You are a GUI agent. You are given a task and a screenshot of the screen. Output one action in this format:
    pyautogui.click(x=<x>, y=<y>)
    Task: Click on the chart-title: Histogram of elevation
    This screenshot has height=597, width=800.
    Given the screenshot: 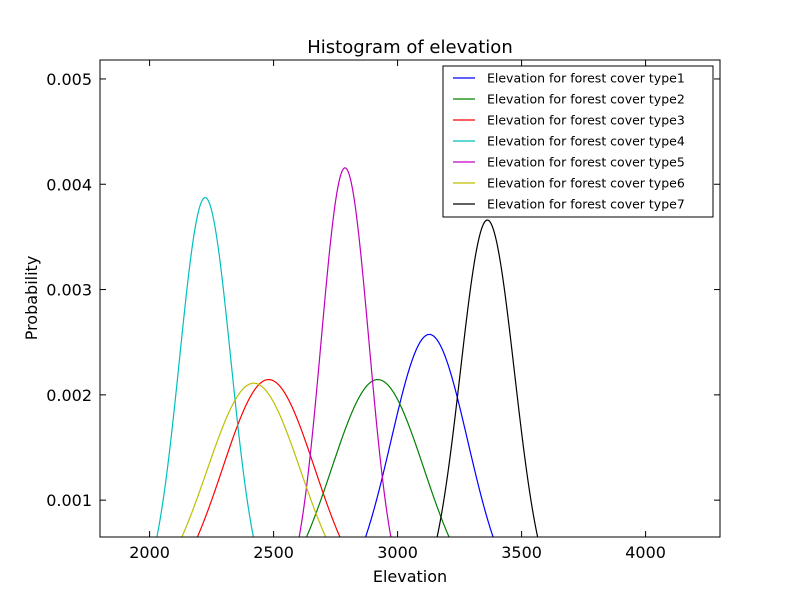 What is the action you would take?
    pyautogui.click(x=409, y=47)
    